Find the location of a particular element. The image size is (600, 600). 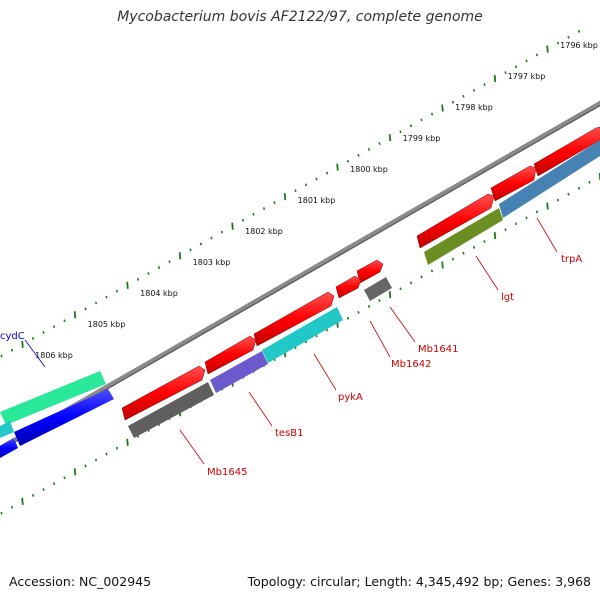

gene-name-Mb1642: Mb1642 is located at coordinates (411, 364).